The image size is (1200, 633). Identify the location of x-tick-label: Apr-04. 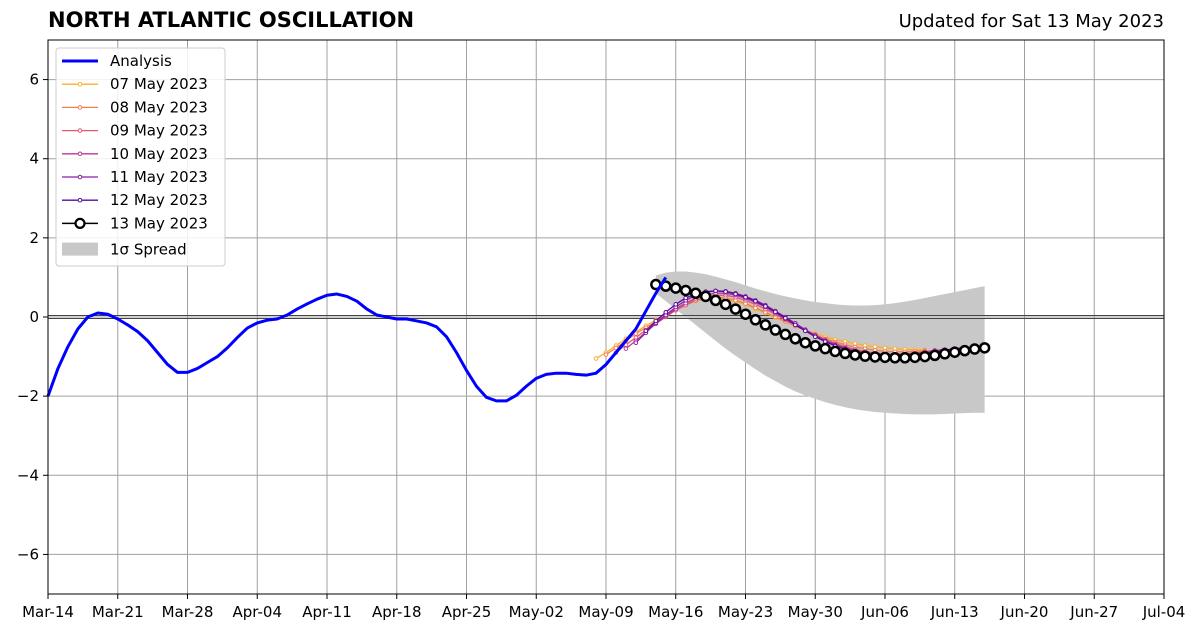
(258, 612).